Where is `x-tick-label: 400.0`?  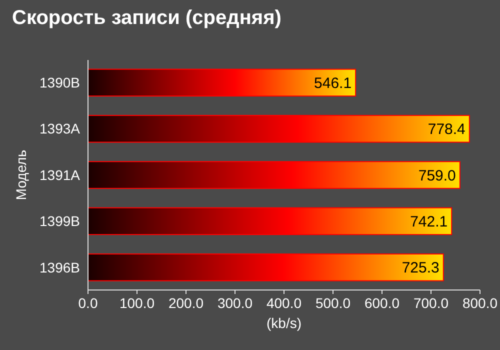 x-tick-label: 400.0 is located at coordinates (284, 303).